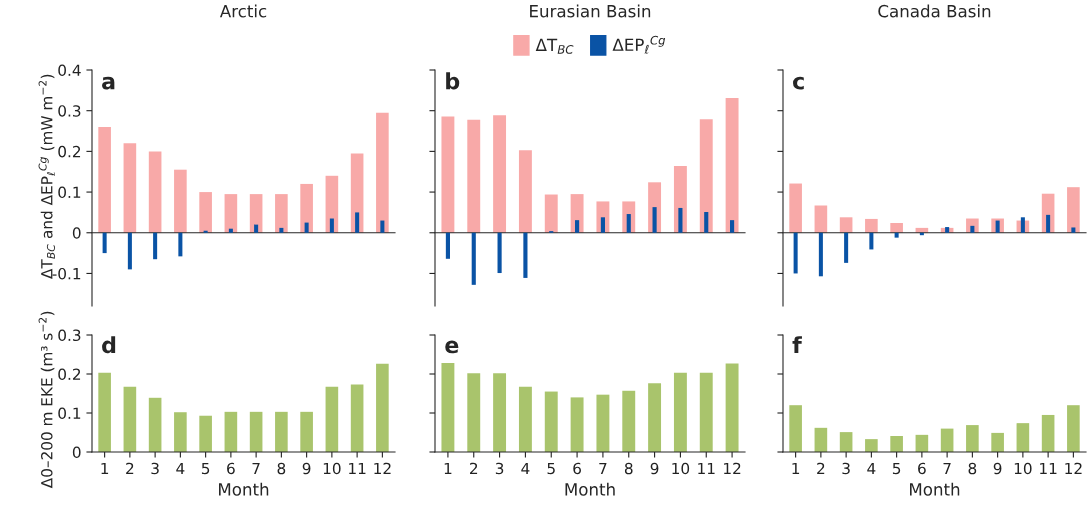 This screenshot has height=507, width=1089. I want to click on y-axis-title: Δ0–200 m EKE (m³ s$^{−2}$), so click(46, 400).